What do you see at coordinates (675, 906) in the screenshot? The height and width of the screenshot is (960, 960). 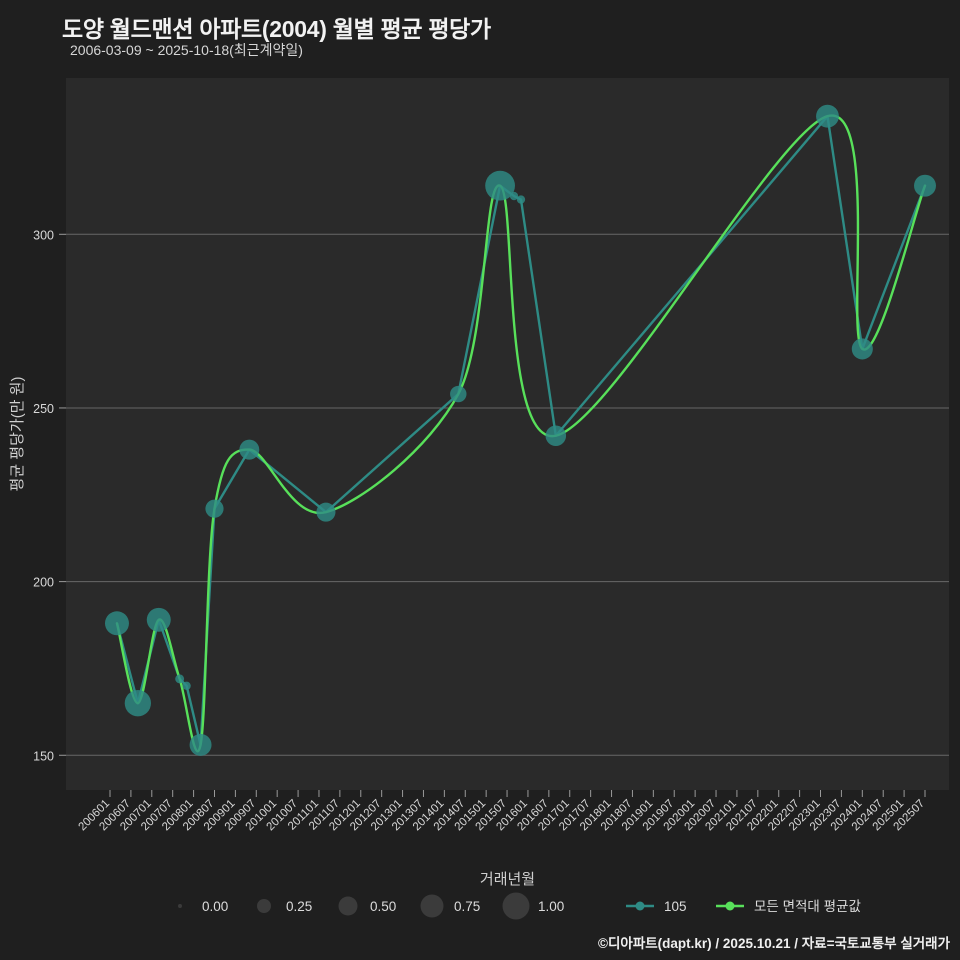 I see `legend-series-label: 105` at bounding box center [675, 906].